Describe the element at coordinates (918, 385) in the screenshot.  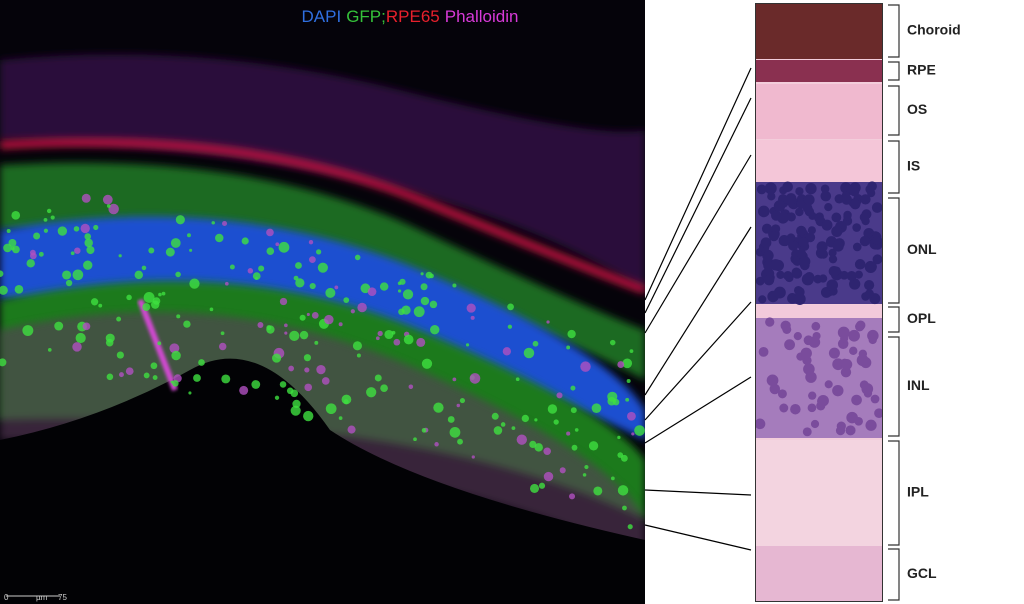
I see `layer-label: INL` at that location.